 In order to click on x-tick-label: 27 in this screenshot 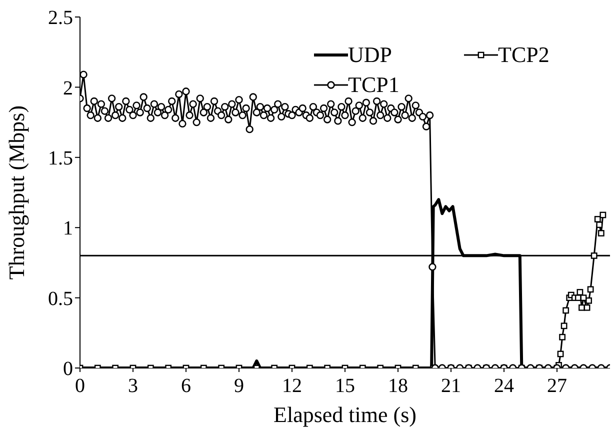, I will do `click(557, 386)`.